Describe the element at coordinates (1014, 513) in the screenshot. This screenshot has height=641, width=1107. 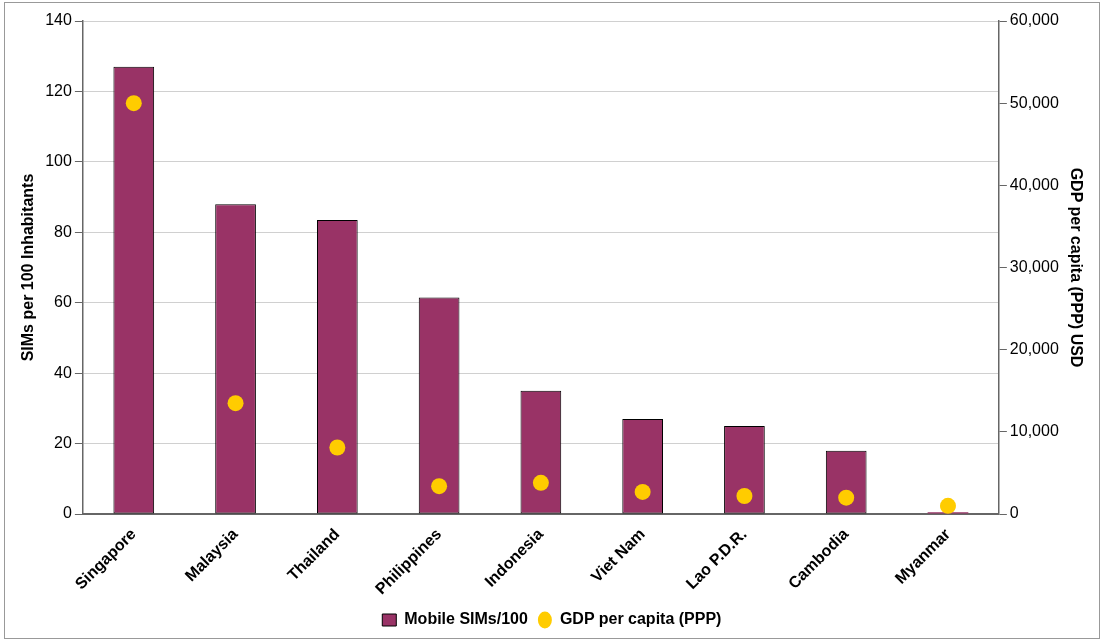
I see `y2-tick-label: 0` at that location.